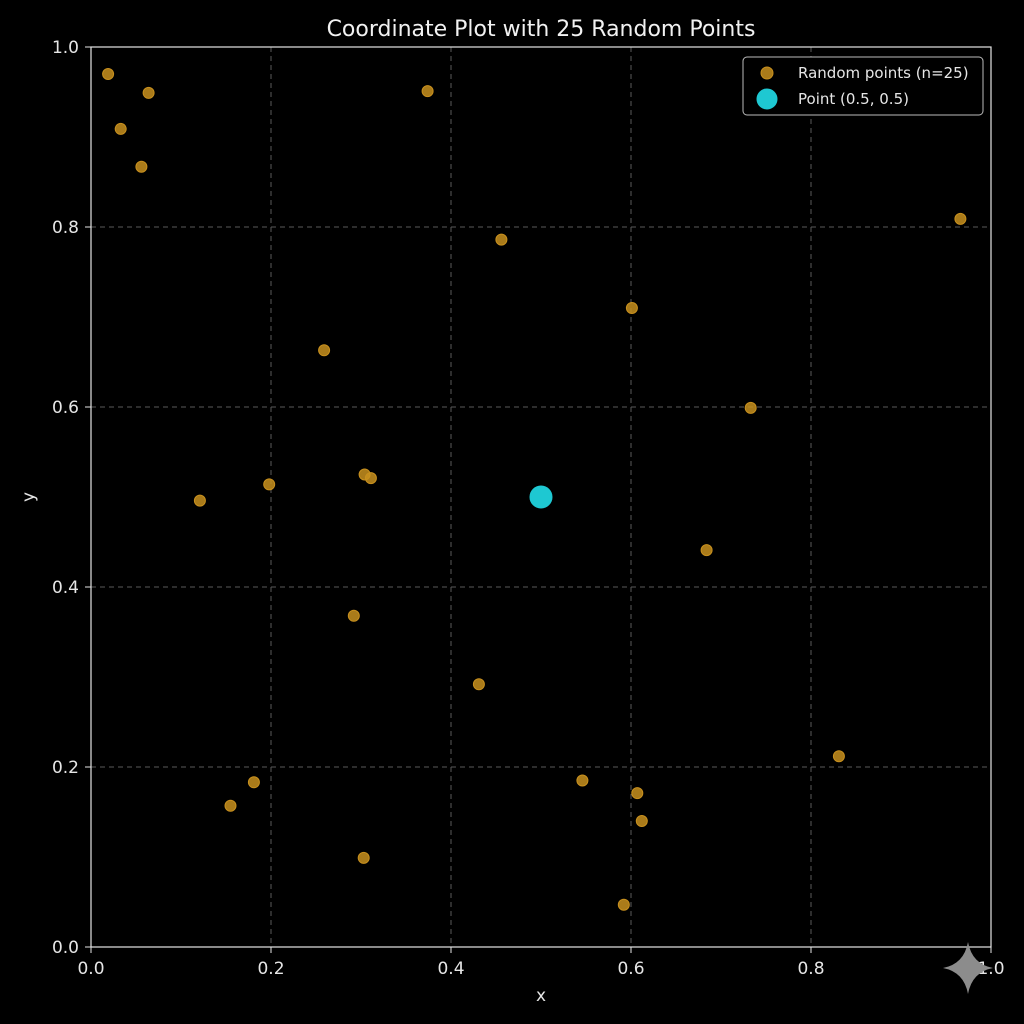 The width and height of the screenshot is (1024, 1024). Describe the element at coordinates (29, 497) in the screenshot. I see `y-axis-label: y` at that location.